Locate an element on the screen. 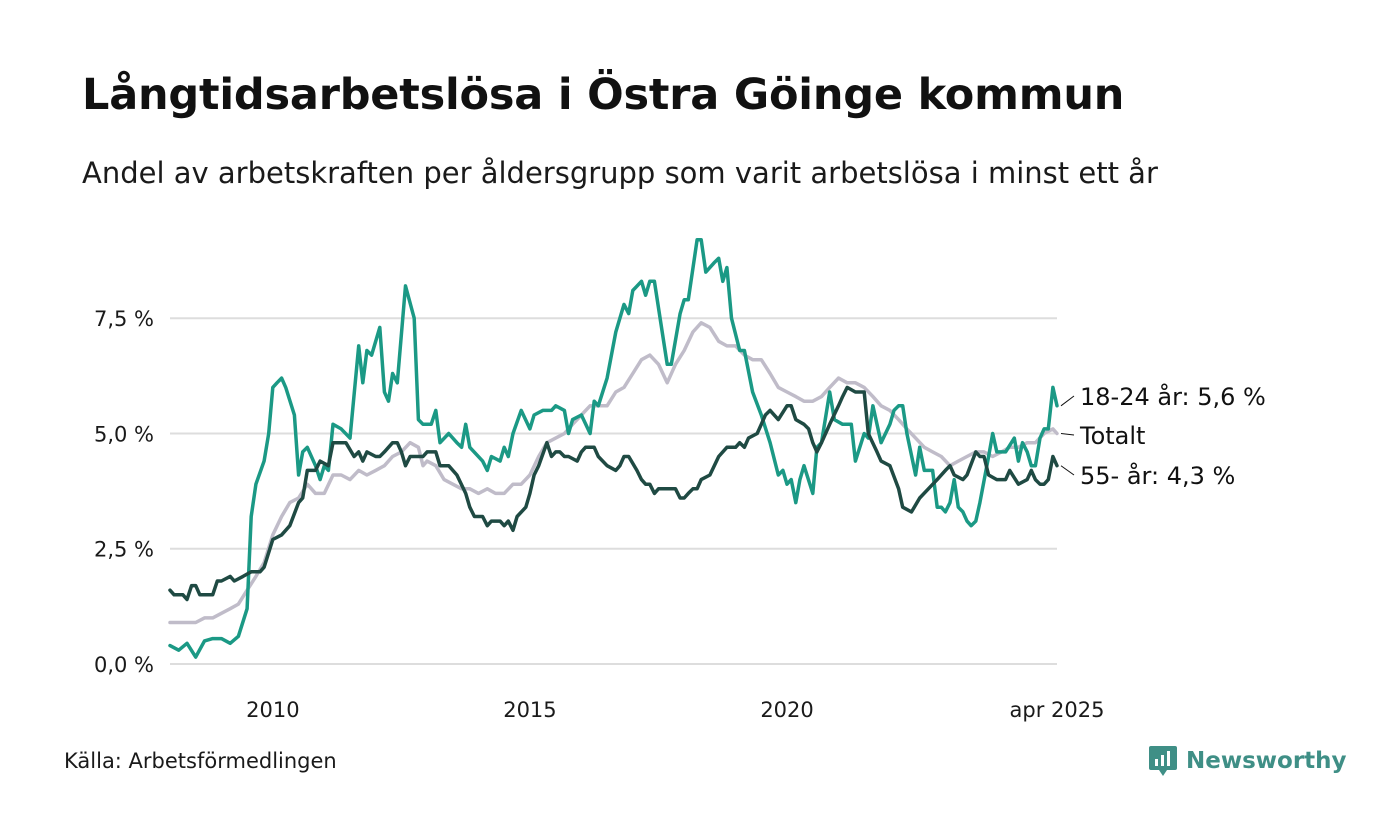 The width and height of the screenshot is (1400, 840). leader-line-total is located at coordinates (1067, 434).